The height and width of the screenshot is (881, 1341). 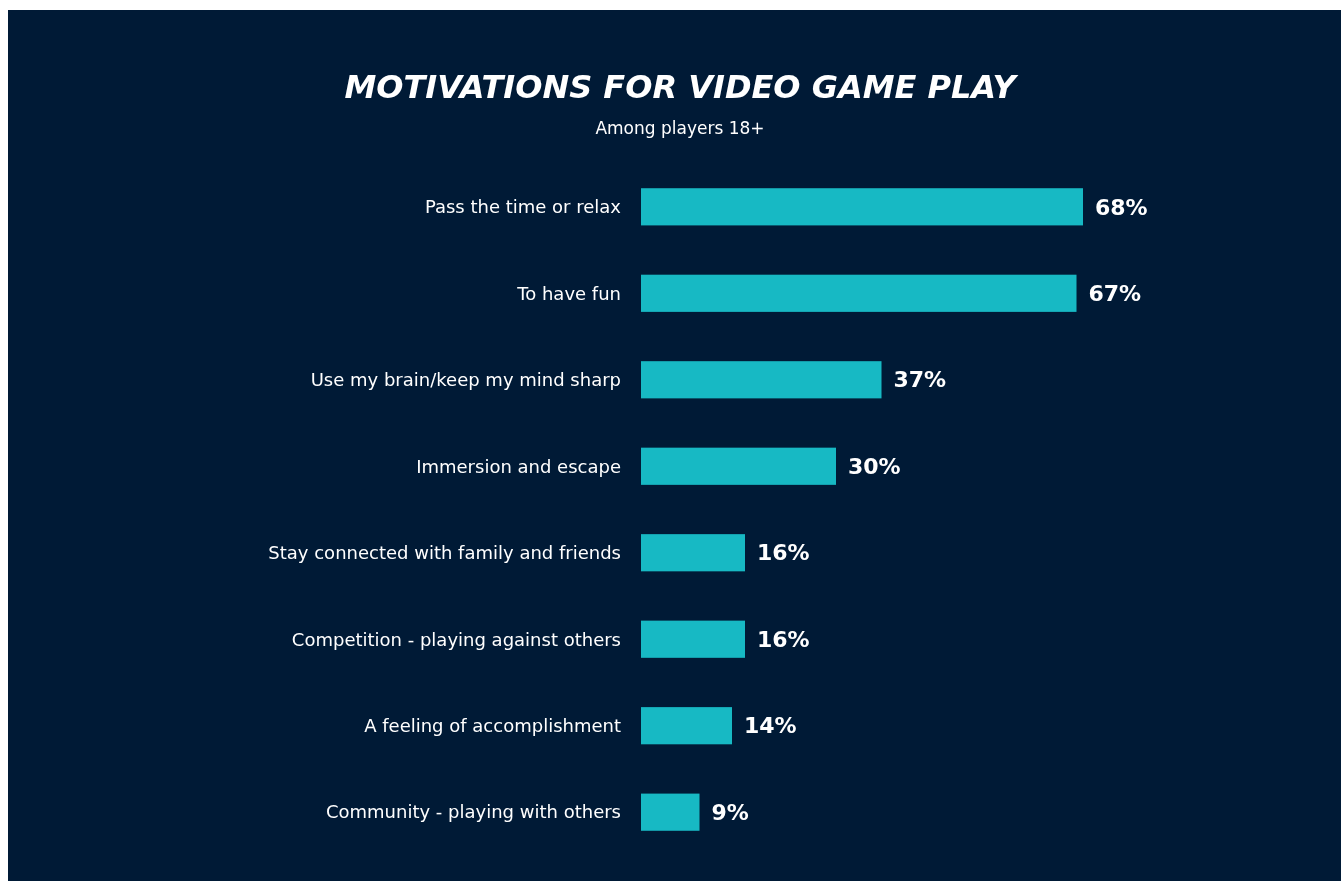 What do you see at coordinates (473, 812) in the screenshot?
I see `y-tick-label: Community - playing with others` at bounding box center [473, 812].